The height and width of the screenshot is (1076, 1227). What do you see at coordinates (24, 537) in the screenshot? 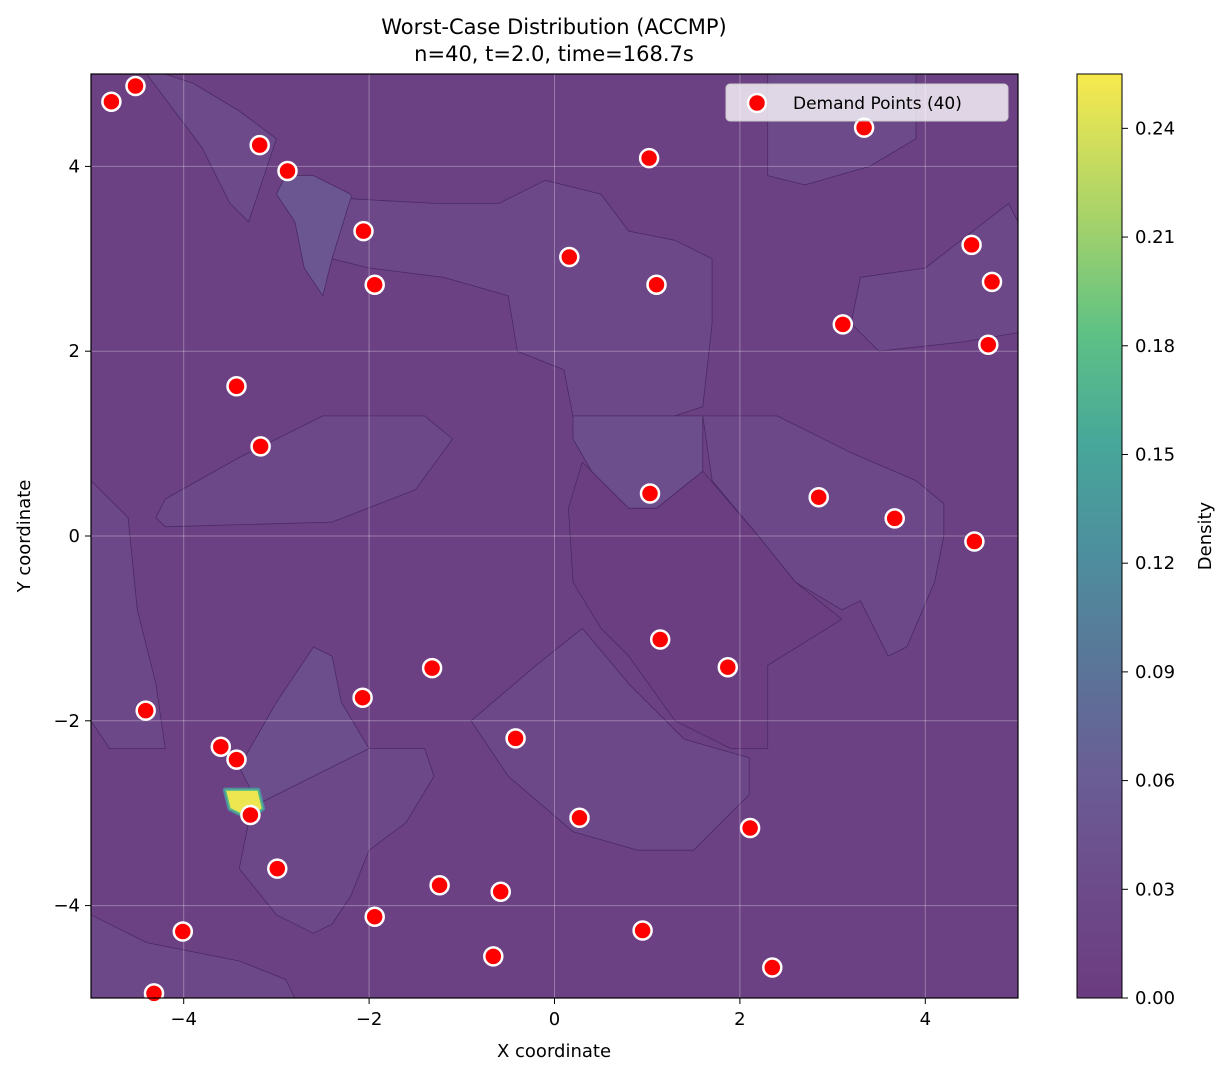
I see `y-axis-label: Y coordinate` at bounding box center [24, 537].